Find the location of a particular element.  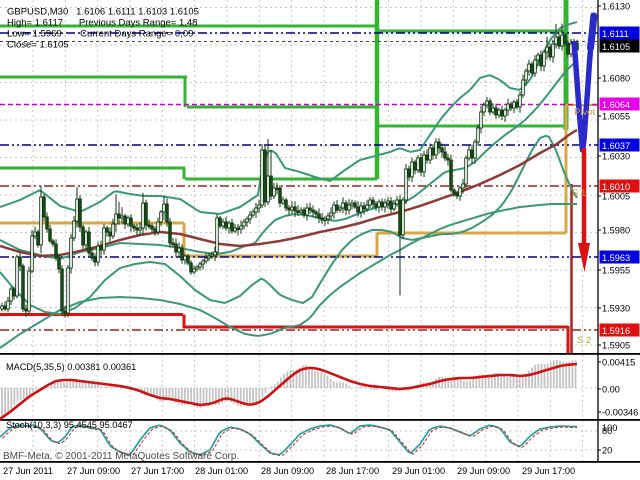

svg-text: 28 Jun 17:00 is located at coordinates (352, 471).